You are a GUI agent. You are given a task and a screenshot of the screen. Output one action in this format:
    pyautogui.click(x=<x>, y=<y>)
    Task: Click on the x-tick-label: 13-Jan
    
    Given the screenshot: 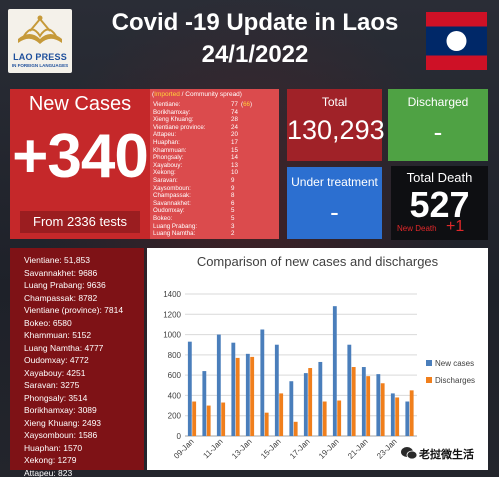 What is the action you would take?
    pyautogui.click(x=242, y=449)
    